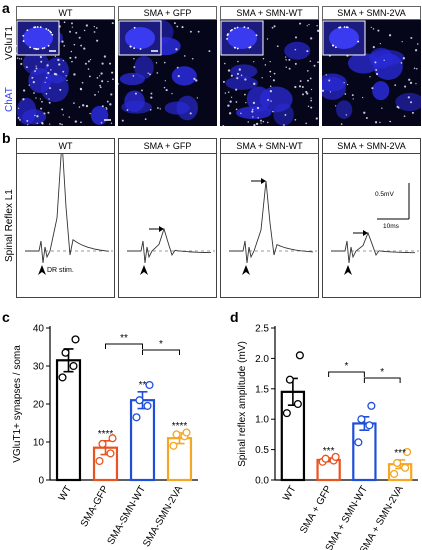 The height and width of the screenshot is (550, 422). What do you see at coordinates (60, 270) in the screenshot?
I see `dr-stim-label: DR stim.` at bounding box center [60, 270].